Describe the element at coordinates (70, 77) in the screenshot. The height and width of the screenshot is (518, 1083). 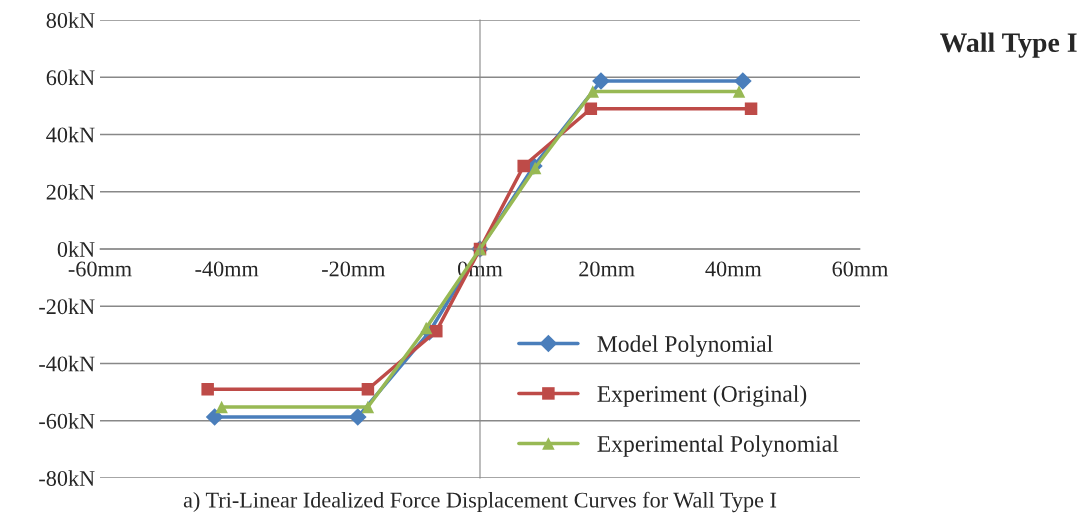
I see `y-tick-label: 60kN` at that location.